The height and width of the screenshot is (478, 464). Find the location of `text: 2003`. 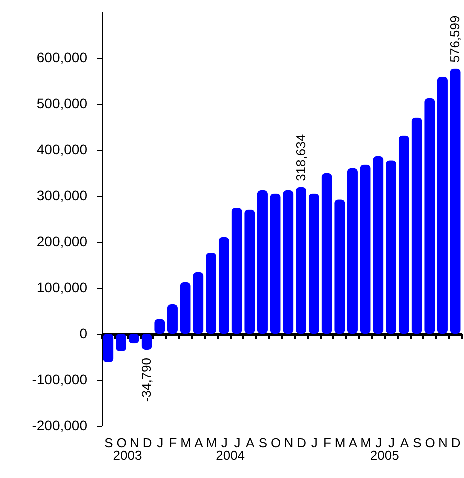

text: 2003 is located at coordinates (127, 455).